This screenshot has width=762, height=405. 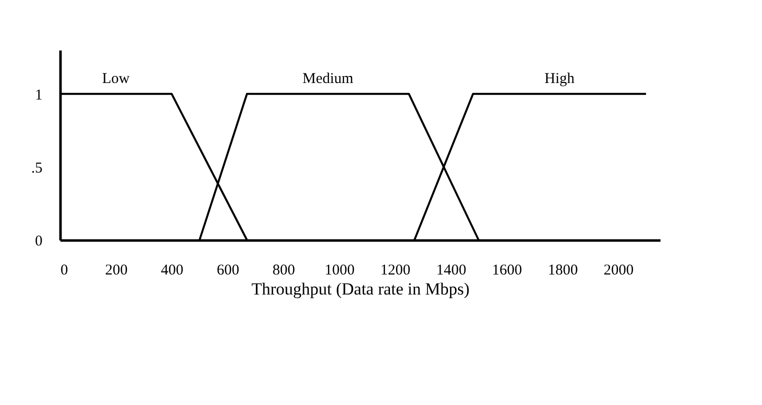 What do you see at coordinates (360, 289) in the screenshot?
I see `x-axis-title: Throughput (Data rate in Mbps)` at bounding box center [360, 289].